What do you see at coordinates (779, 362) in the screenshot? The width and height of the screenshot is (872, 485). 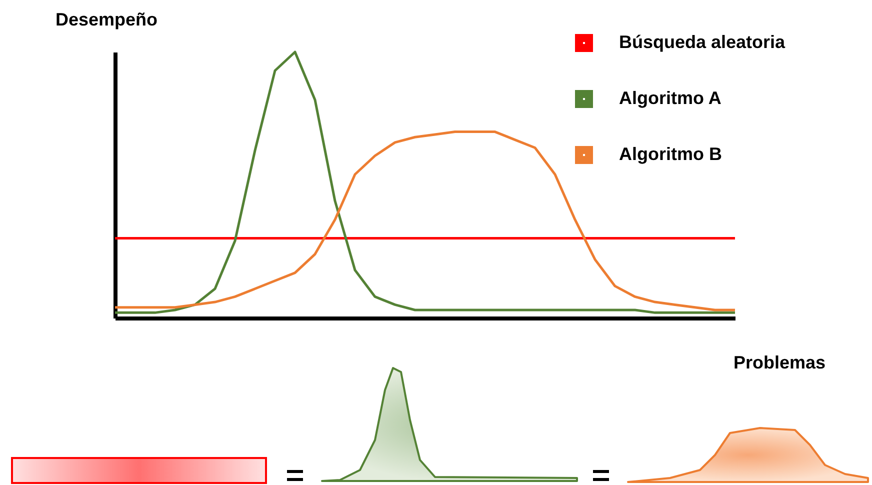 I see `x-axis-title: Problemas` at bounding box center [779, 362].